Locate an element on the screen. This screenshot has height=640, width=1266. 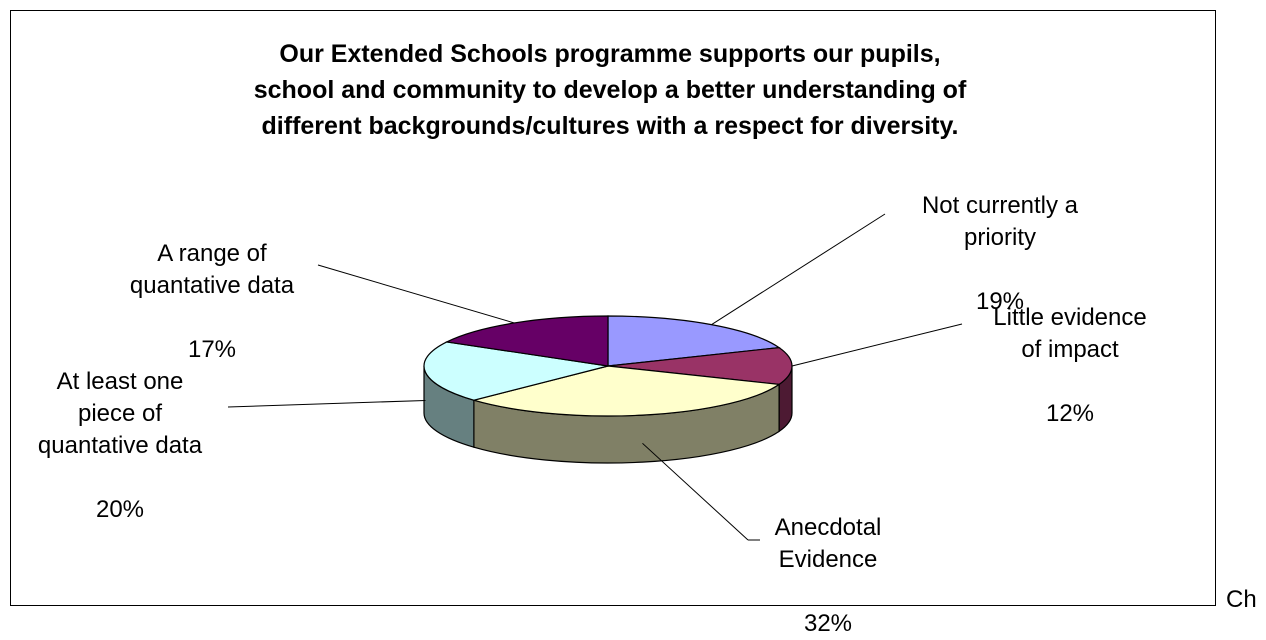
slice-label-range-of-data: A range of quantative data 17% is located at coordinates (212, 286).